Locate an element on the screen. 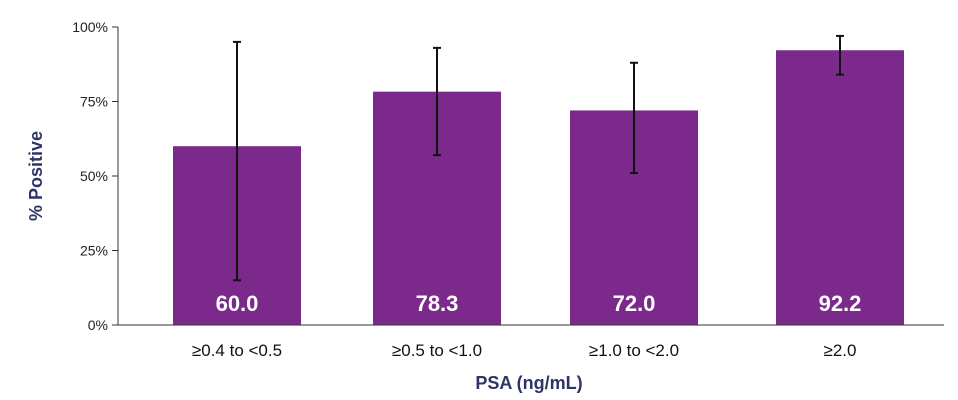 The height and width of the screenshot is (400, 958). y-tick-label: 50% is located at coordinates (94, 176).